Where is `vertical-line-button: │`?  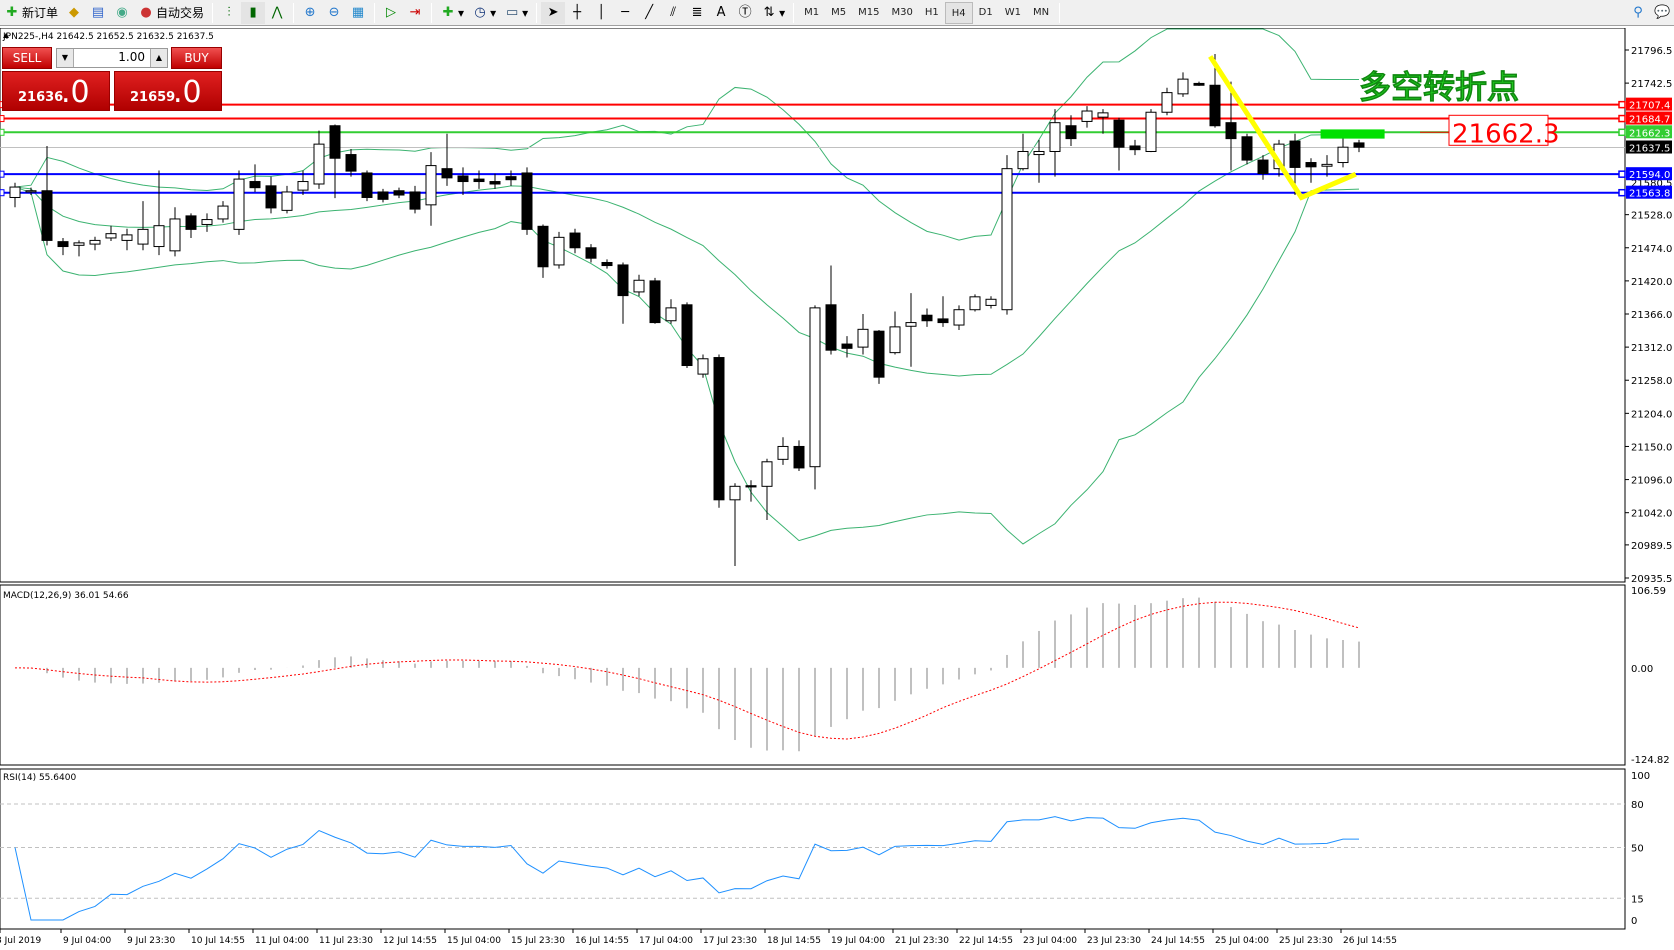 vertical-line-button: │ is located at coordinates (601, 13).